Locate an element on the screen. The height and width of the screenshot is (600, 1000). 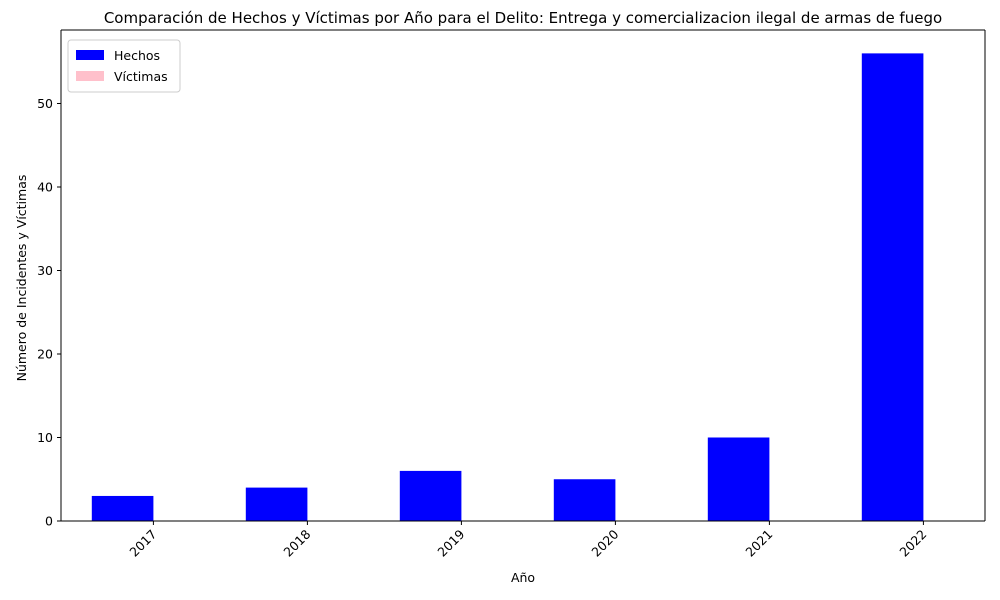
bar-hechos-2018 is located at coordinates (276, 504).